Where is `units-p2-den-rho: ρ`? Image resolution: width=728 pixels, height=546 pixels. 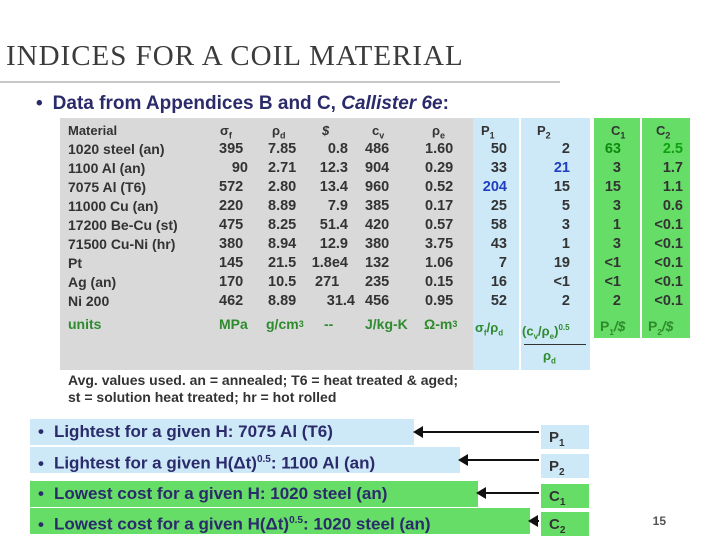
units-p2-den-rho: ρ is located at coordinates (547, 355).